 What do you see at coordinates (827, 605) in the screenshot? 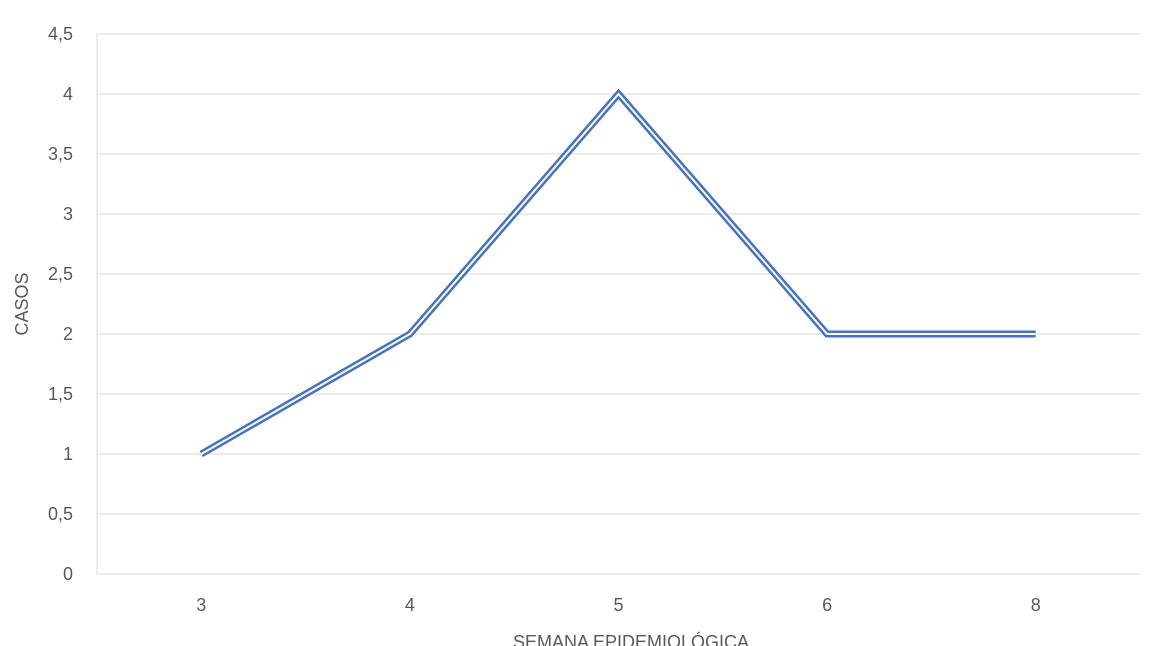
I see `x-tick-label: 6` at bounding box center [827, 605].